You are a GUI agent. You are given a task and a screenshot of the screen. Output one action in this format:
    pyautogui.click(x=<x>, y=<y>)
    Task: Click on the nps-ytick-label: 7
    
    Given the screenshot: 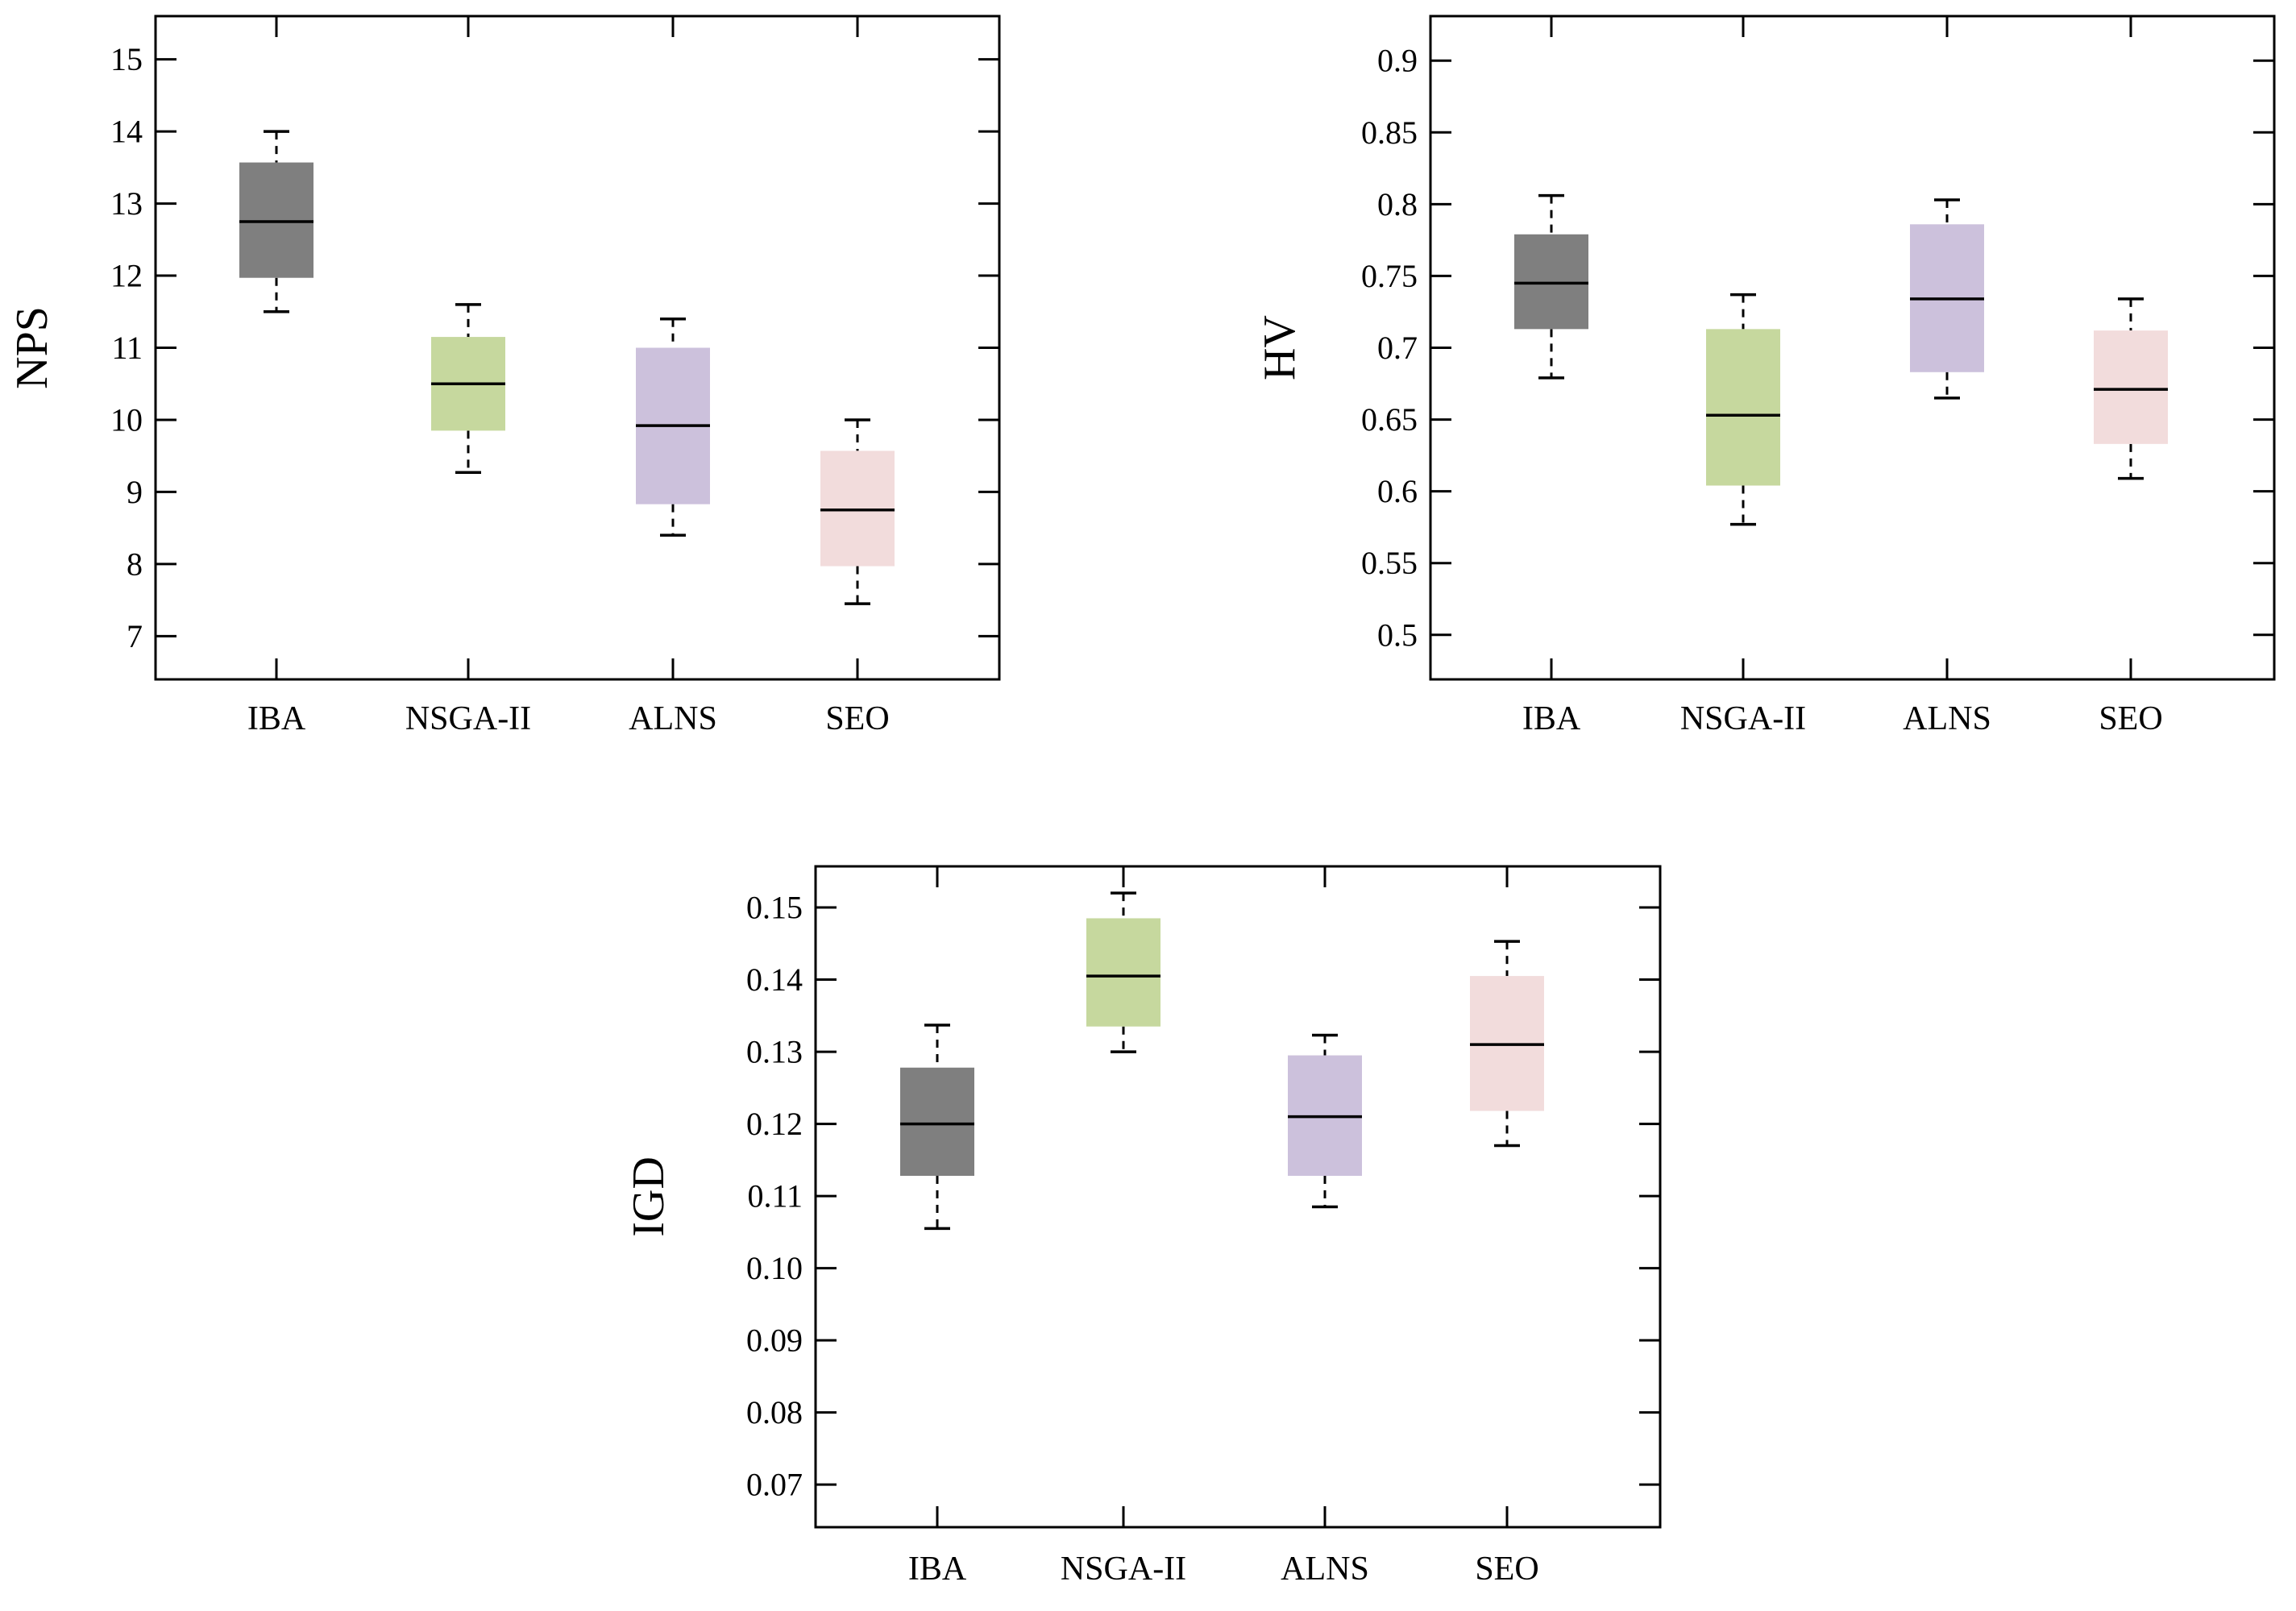 What is the action you would take?
    pyautogui.click(x=135, y=636)
    